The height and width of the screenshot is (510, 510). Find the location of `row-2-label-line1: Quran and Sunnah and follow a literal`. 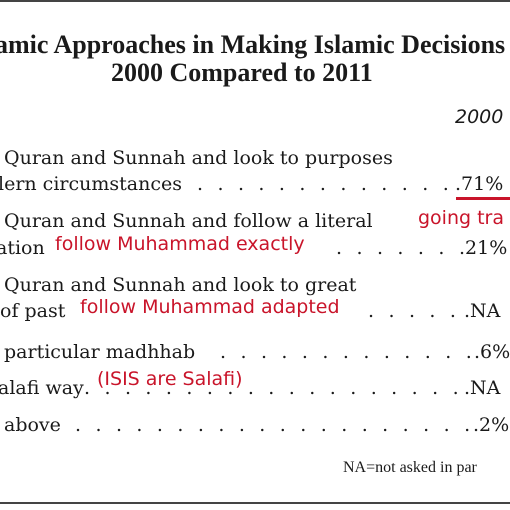

row-2-label-line1: Quran and Sunnah and follow a literal is located at coordinates (188, 221).